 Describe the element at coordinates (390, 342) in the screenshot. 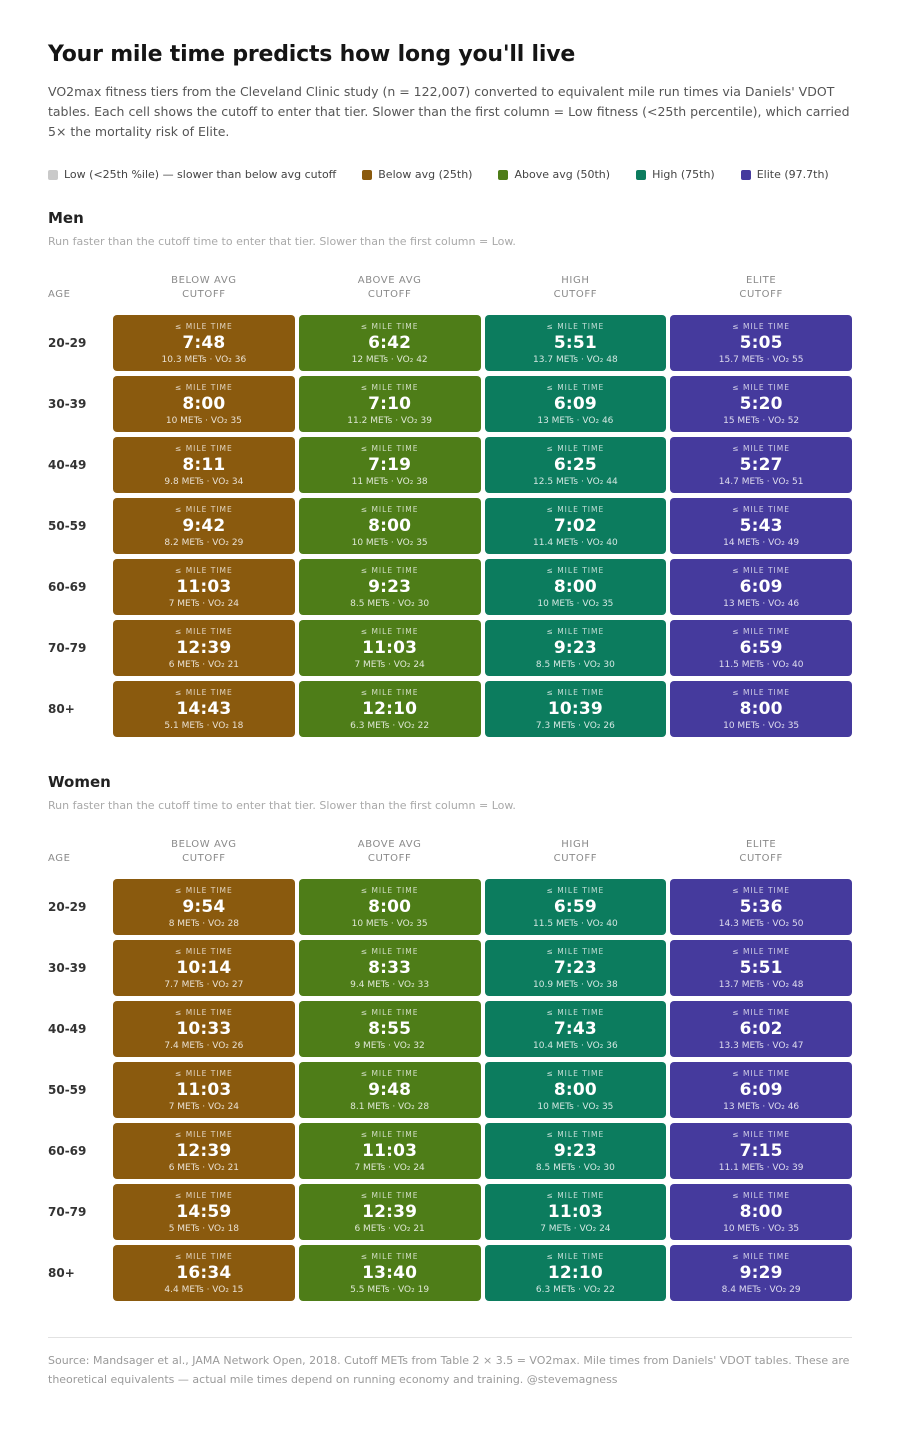

I see `mile-time: 6:42` at that location.